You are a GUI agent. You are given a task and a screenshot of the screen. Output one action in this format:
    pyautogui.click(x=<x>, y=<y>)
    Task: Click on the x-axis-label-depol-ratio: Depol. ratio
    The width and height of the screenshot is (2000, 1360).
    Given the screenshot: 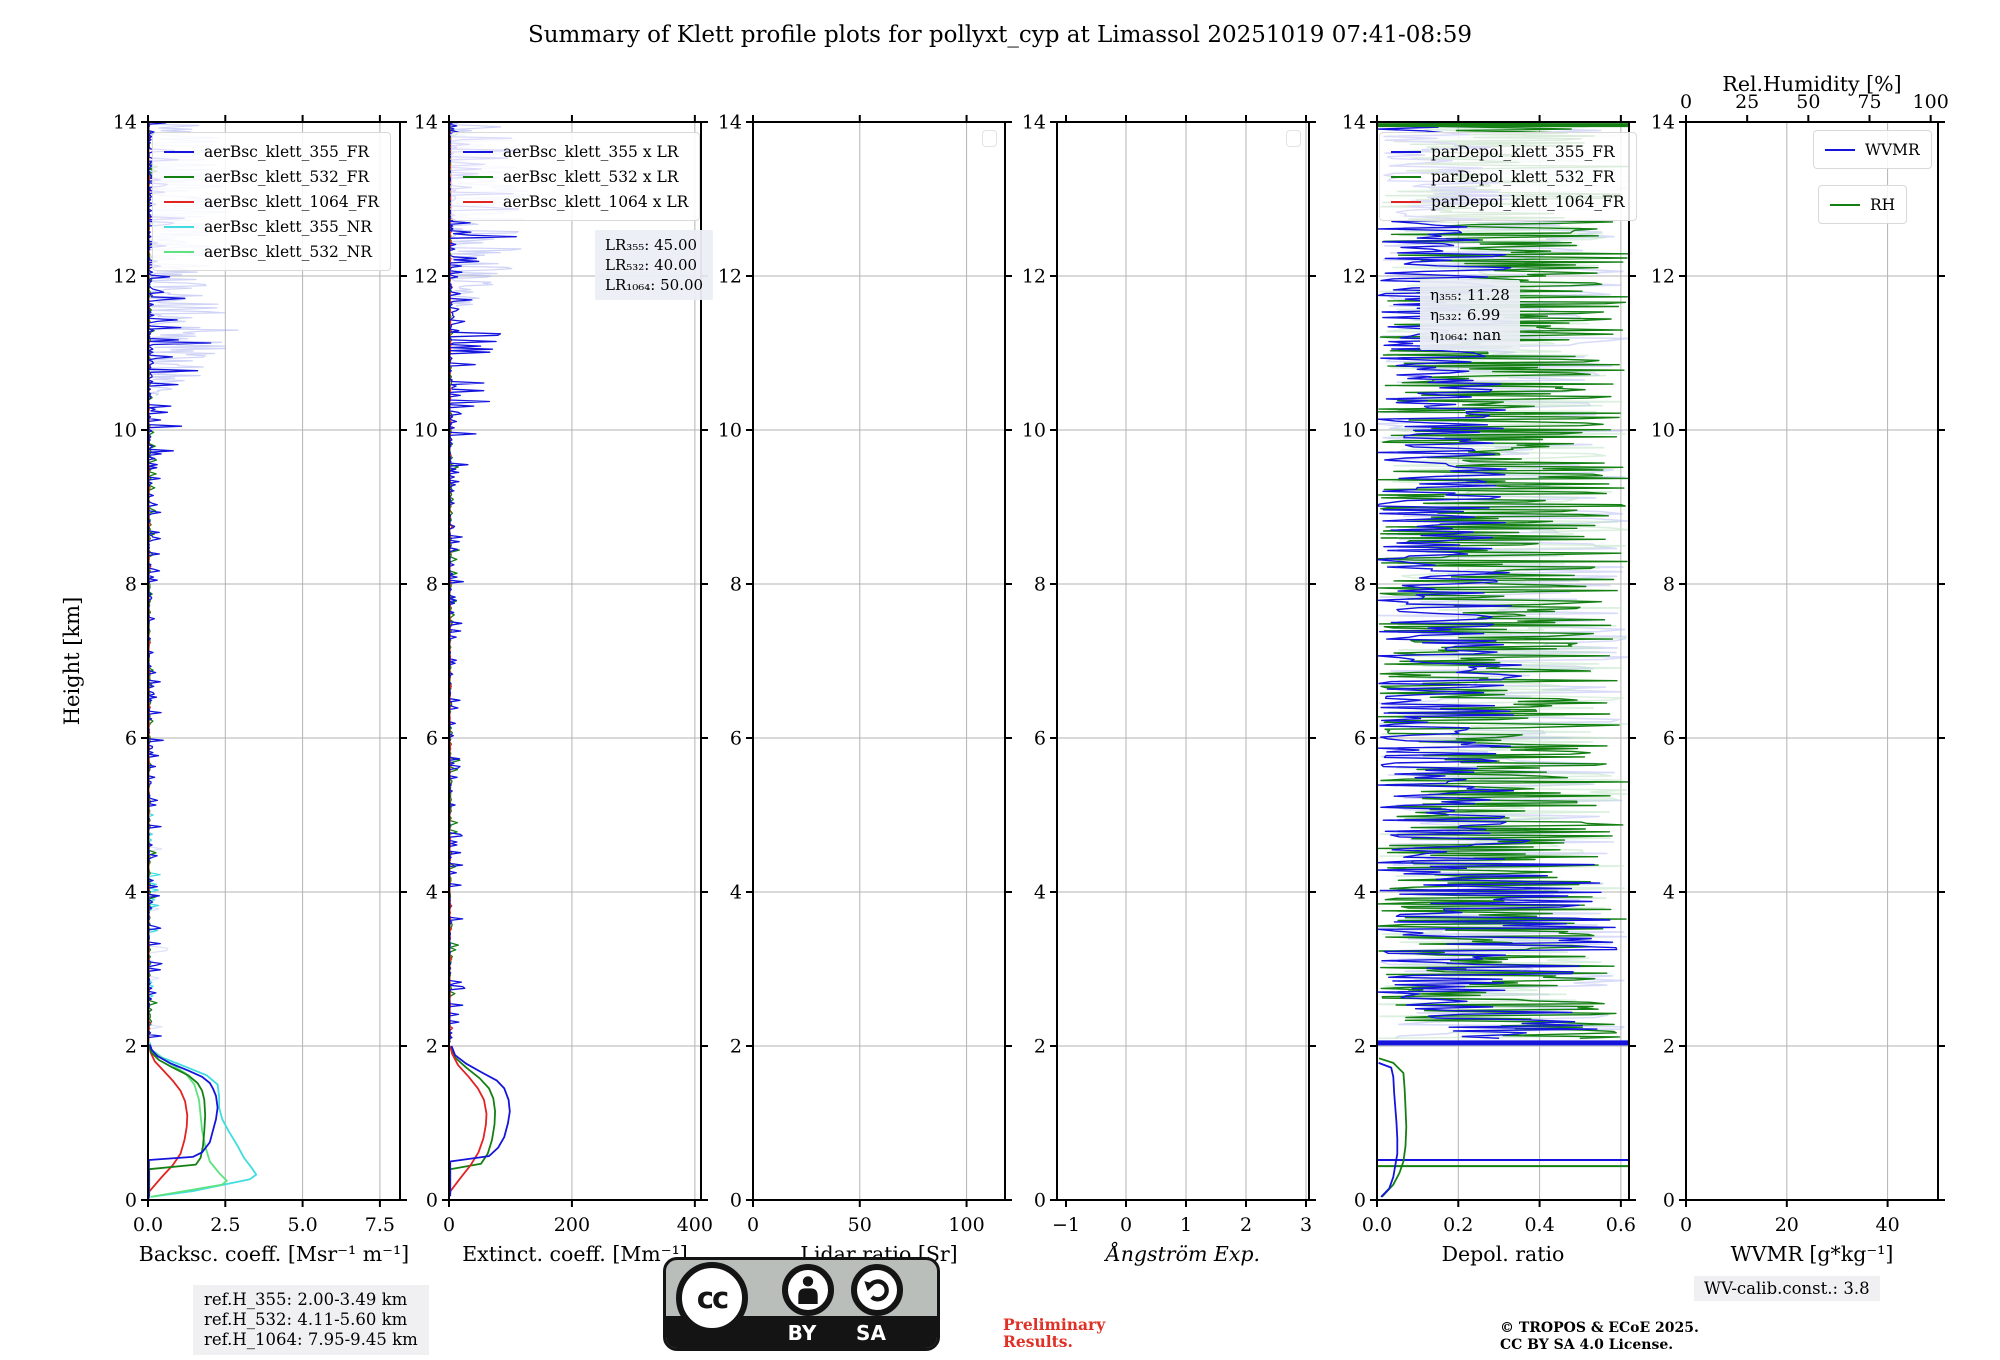 What is the action you would take?
    pyautogui.click(x=1503, y=1254)
    